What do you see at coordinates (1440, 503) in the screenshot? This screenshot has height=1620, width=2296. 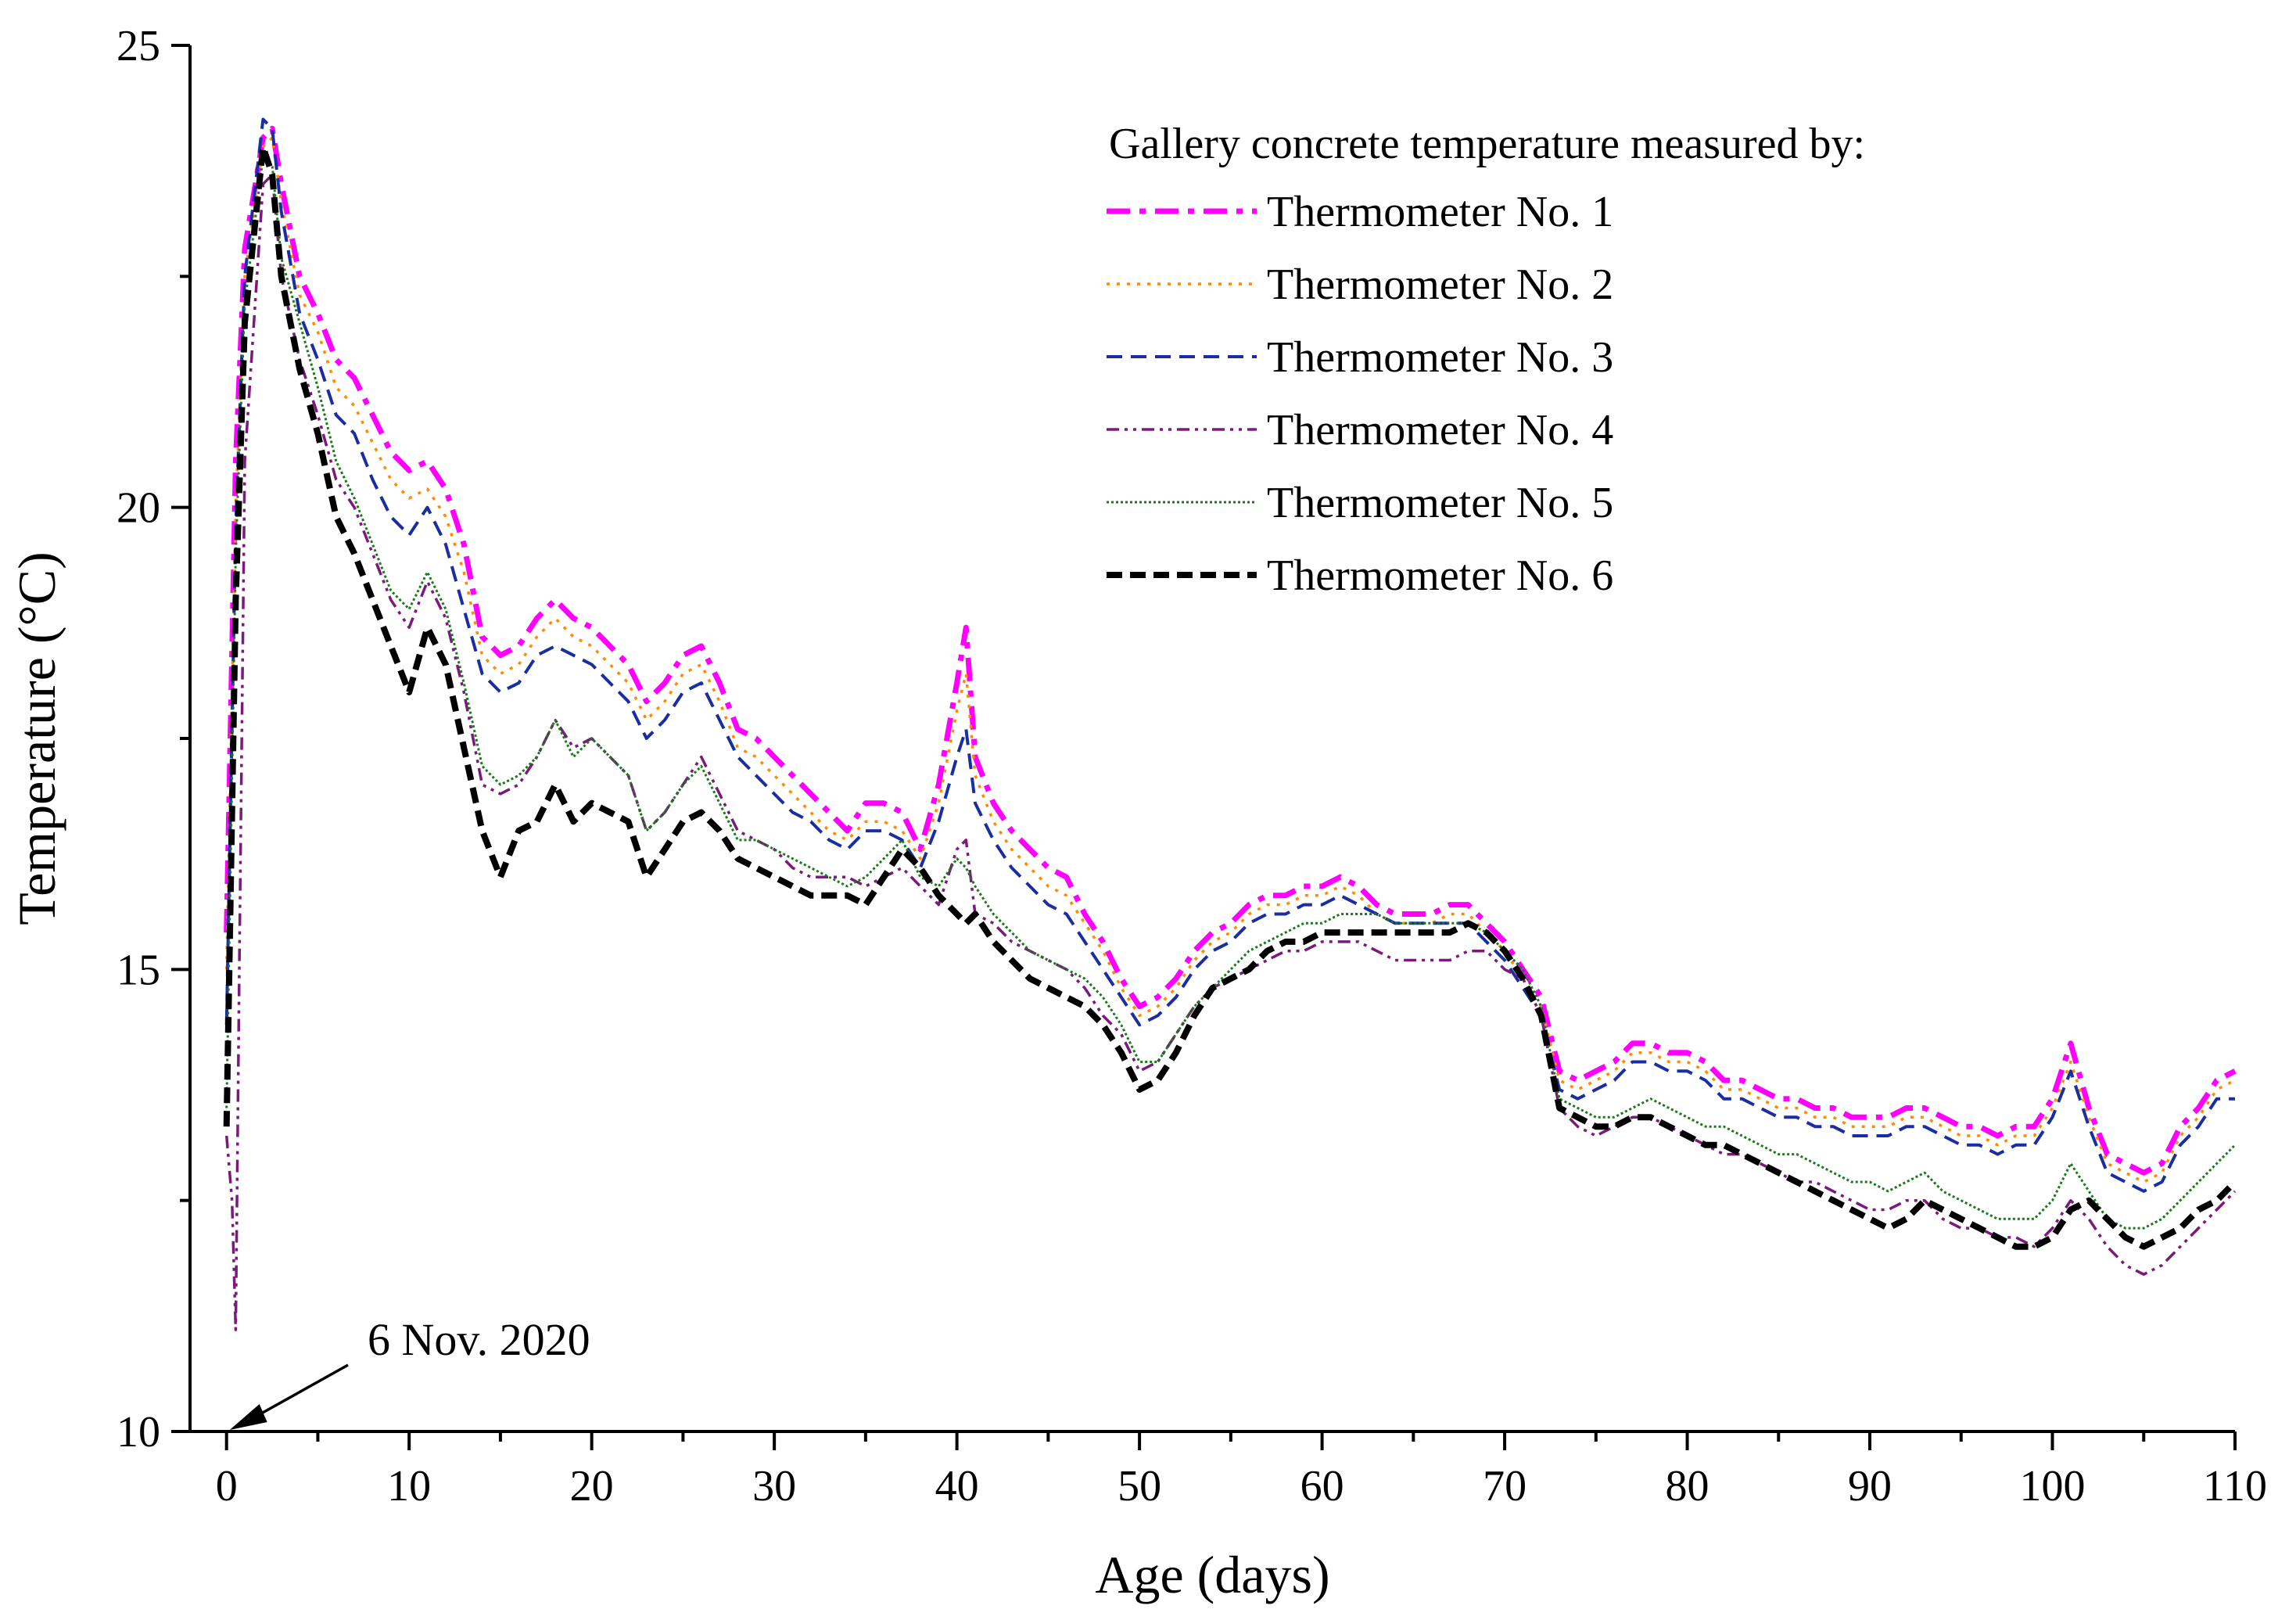 I see `legend-label-thermometer-5: Thermometer No. 5` at bounding box center [1440, 503].